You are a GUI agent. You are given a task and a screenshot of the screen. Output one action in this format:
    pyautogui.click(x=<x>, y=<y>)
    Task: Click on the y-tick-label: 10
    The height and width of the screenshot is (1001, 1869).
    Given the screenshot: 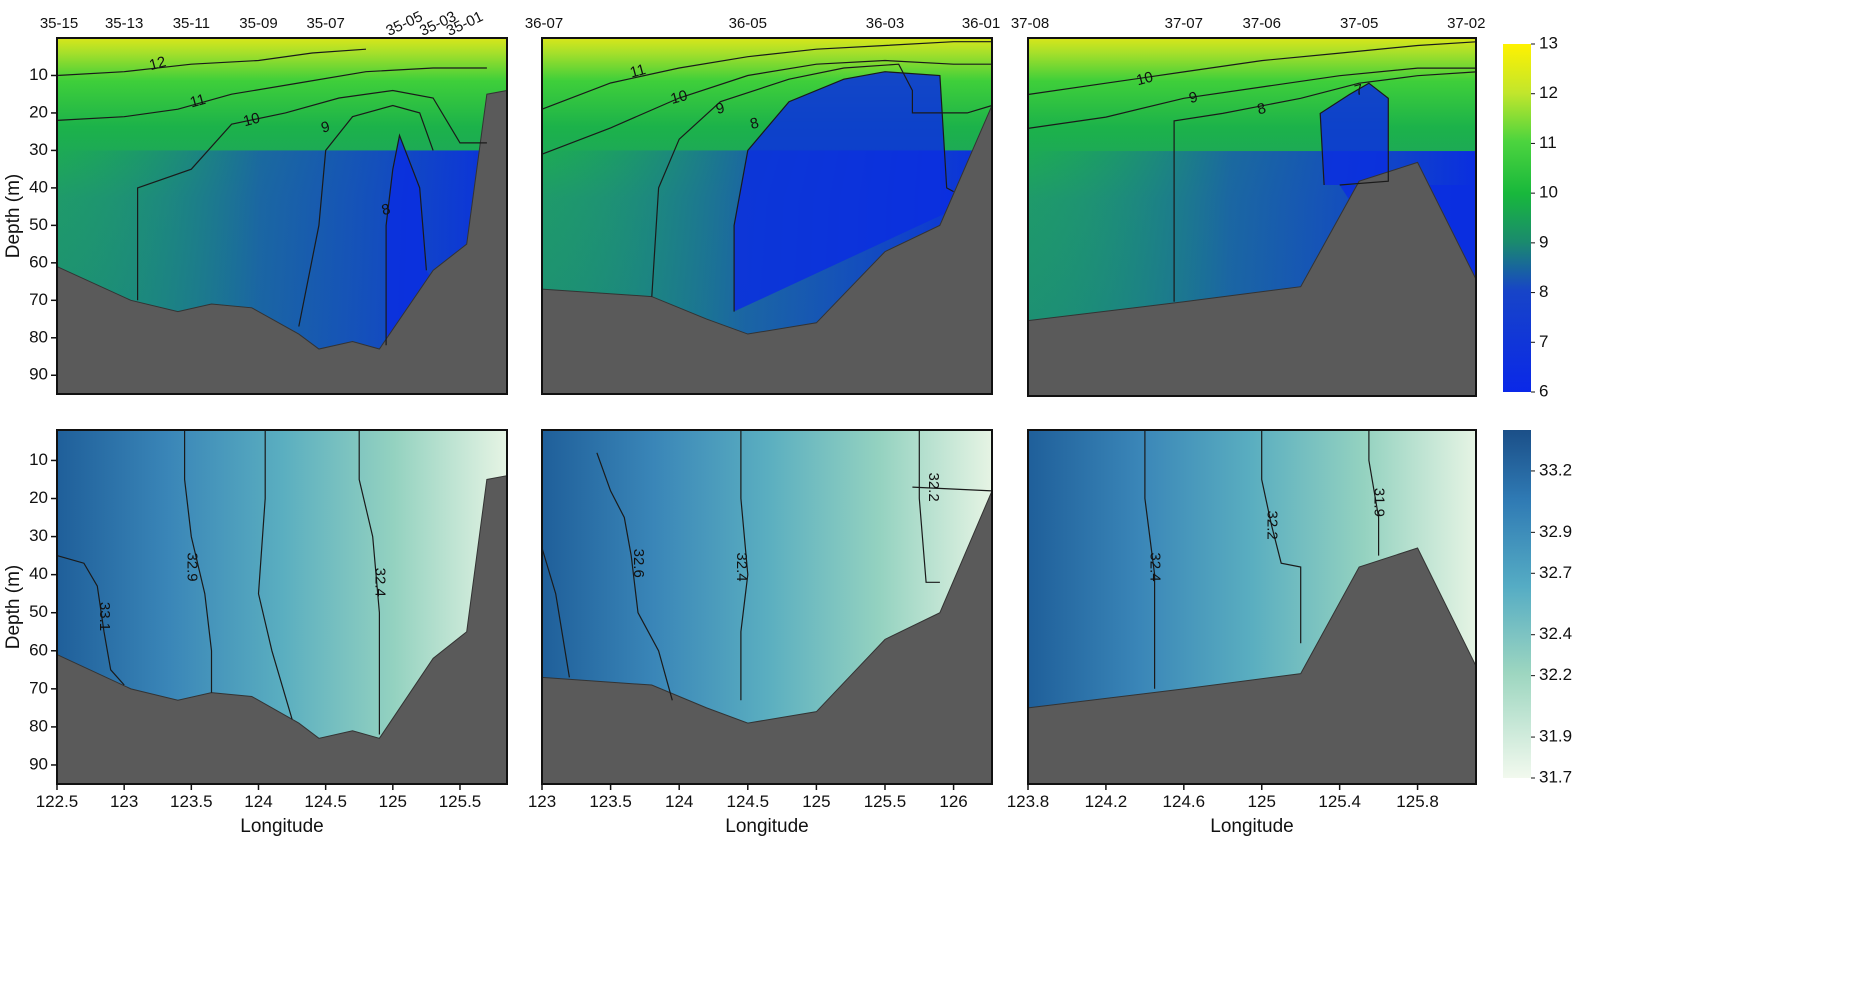 What is the action you would take?
    pyautogui.click(x=38, y=459)
    